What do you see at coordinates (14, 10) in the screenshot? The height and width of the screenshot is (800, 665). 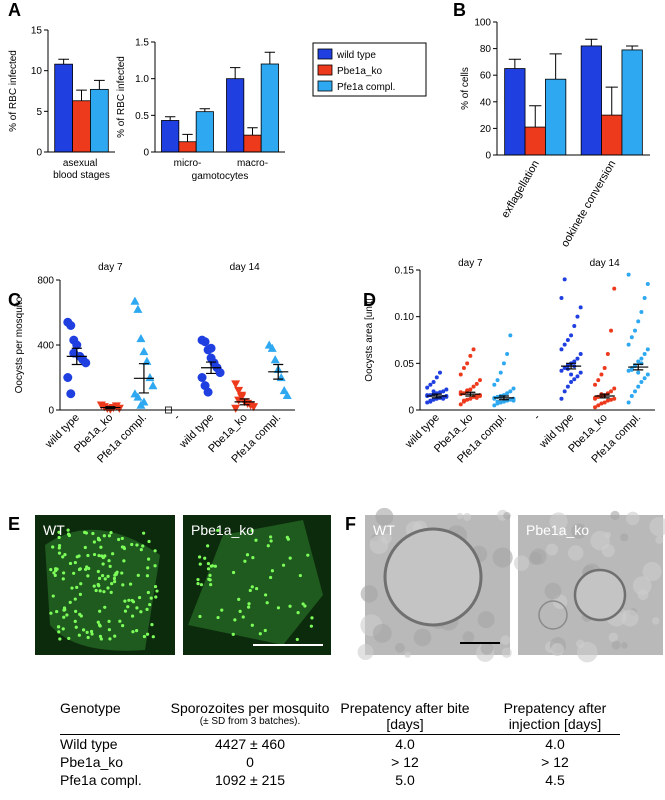 I see `panel-label: A` at bounding box center [14, 10].